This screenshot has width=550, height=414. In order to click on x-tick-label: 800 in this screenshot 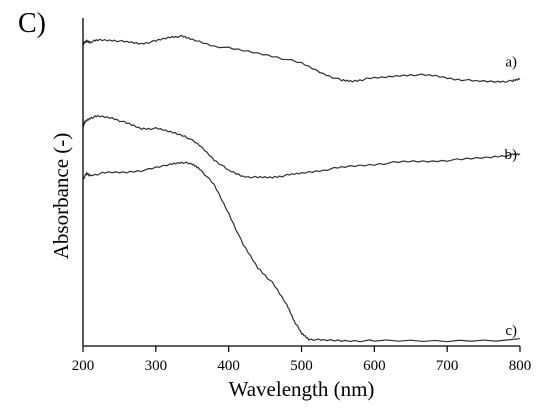, I will do `click(520, 366)`.